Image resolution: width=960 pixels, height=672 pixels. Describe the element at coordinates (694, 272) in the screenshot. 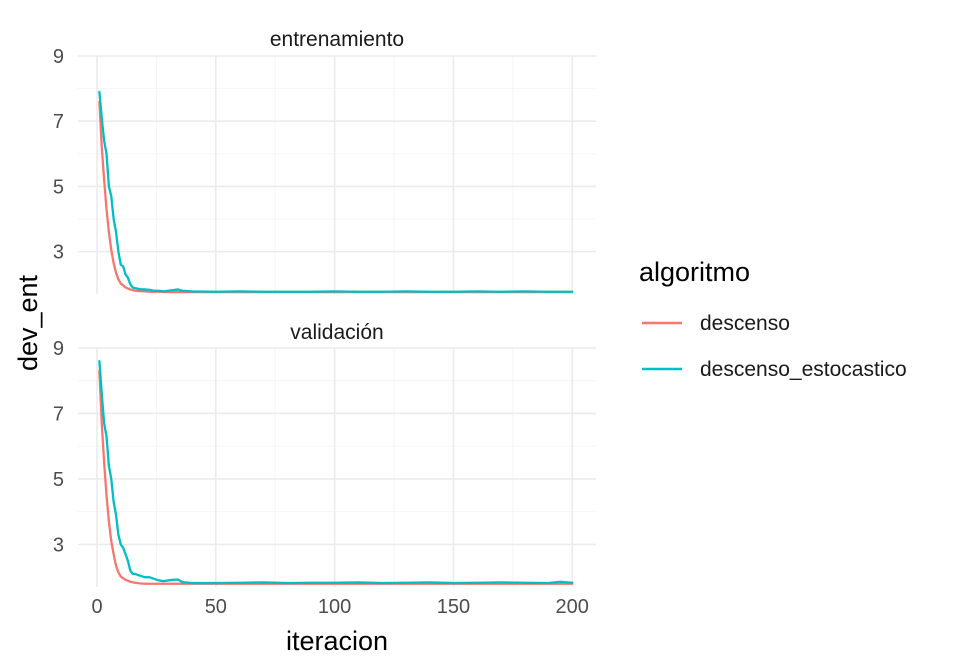

I see `legend-title: algoritmo` at that location.